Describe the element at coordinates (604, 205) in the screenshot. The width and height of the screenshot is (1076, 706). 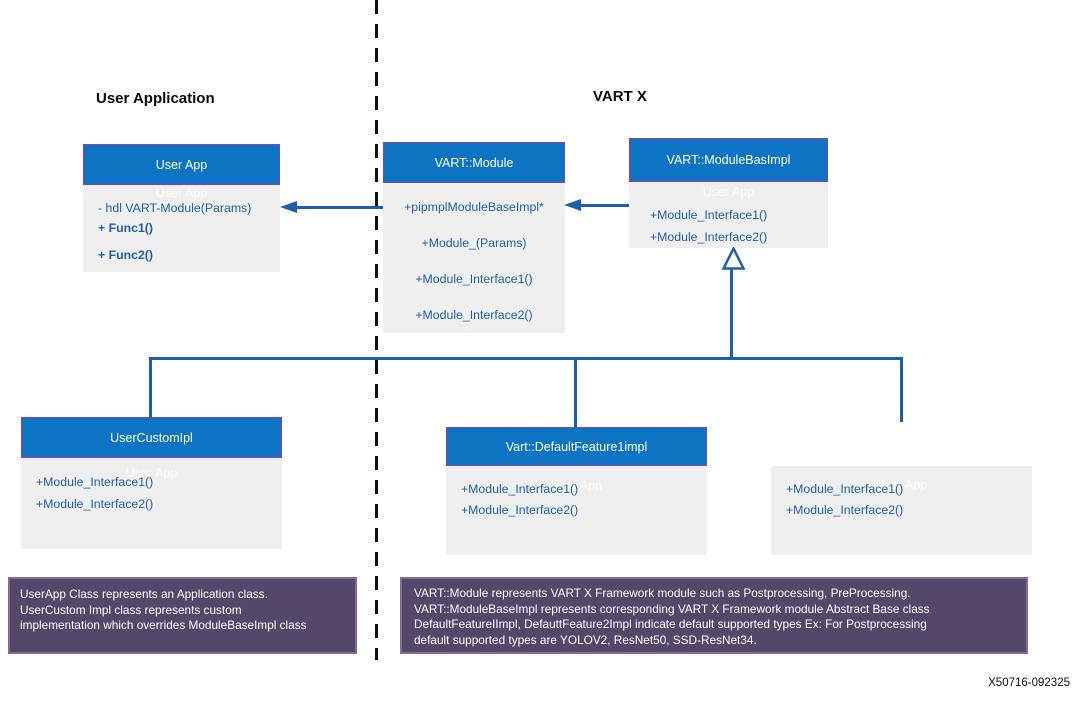
I see `arrow-line-basimpl-to-module` at that location.